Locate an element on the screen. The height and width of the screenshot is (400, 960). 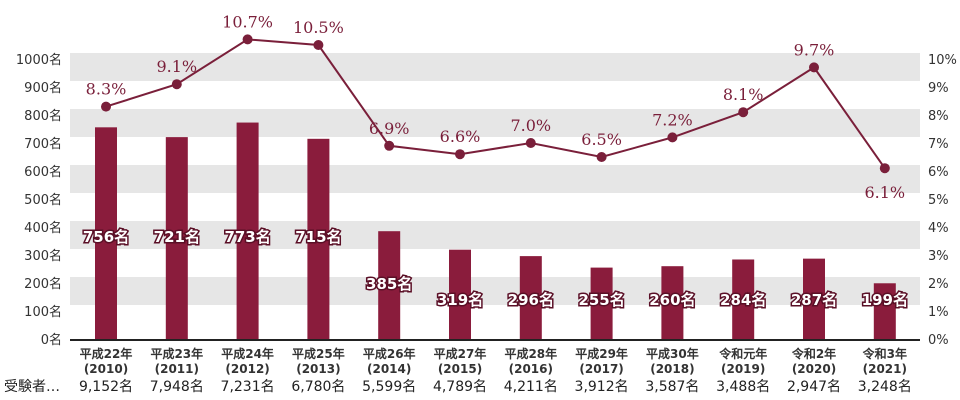
y-right-tick-label: 5% is located at coordinates (938, 200).